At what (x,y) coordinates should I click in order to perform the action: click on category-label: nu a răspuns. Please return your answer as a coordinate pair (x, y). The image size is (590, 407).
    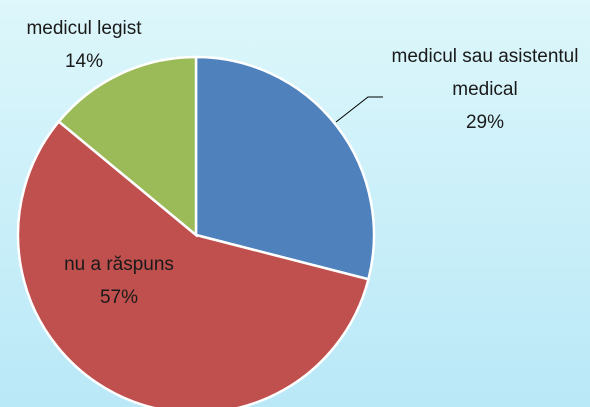
    Looking at the image, I should click on (119, 264).